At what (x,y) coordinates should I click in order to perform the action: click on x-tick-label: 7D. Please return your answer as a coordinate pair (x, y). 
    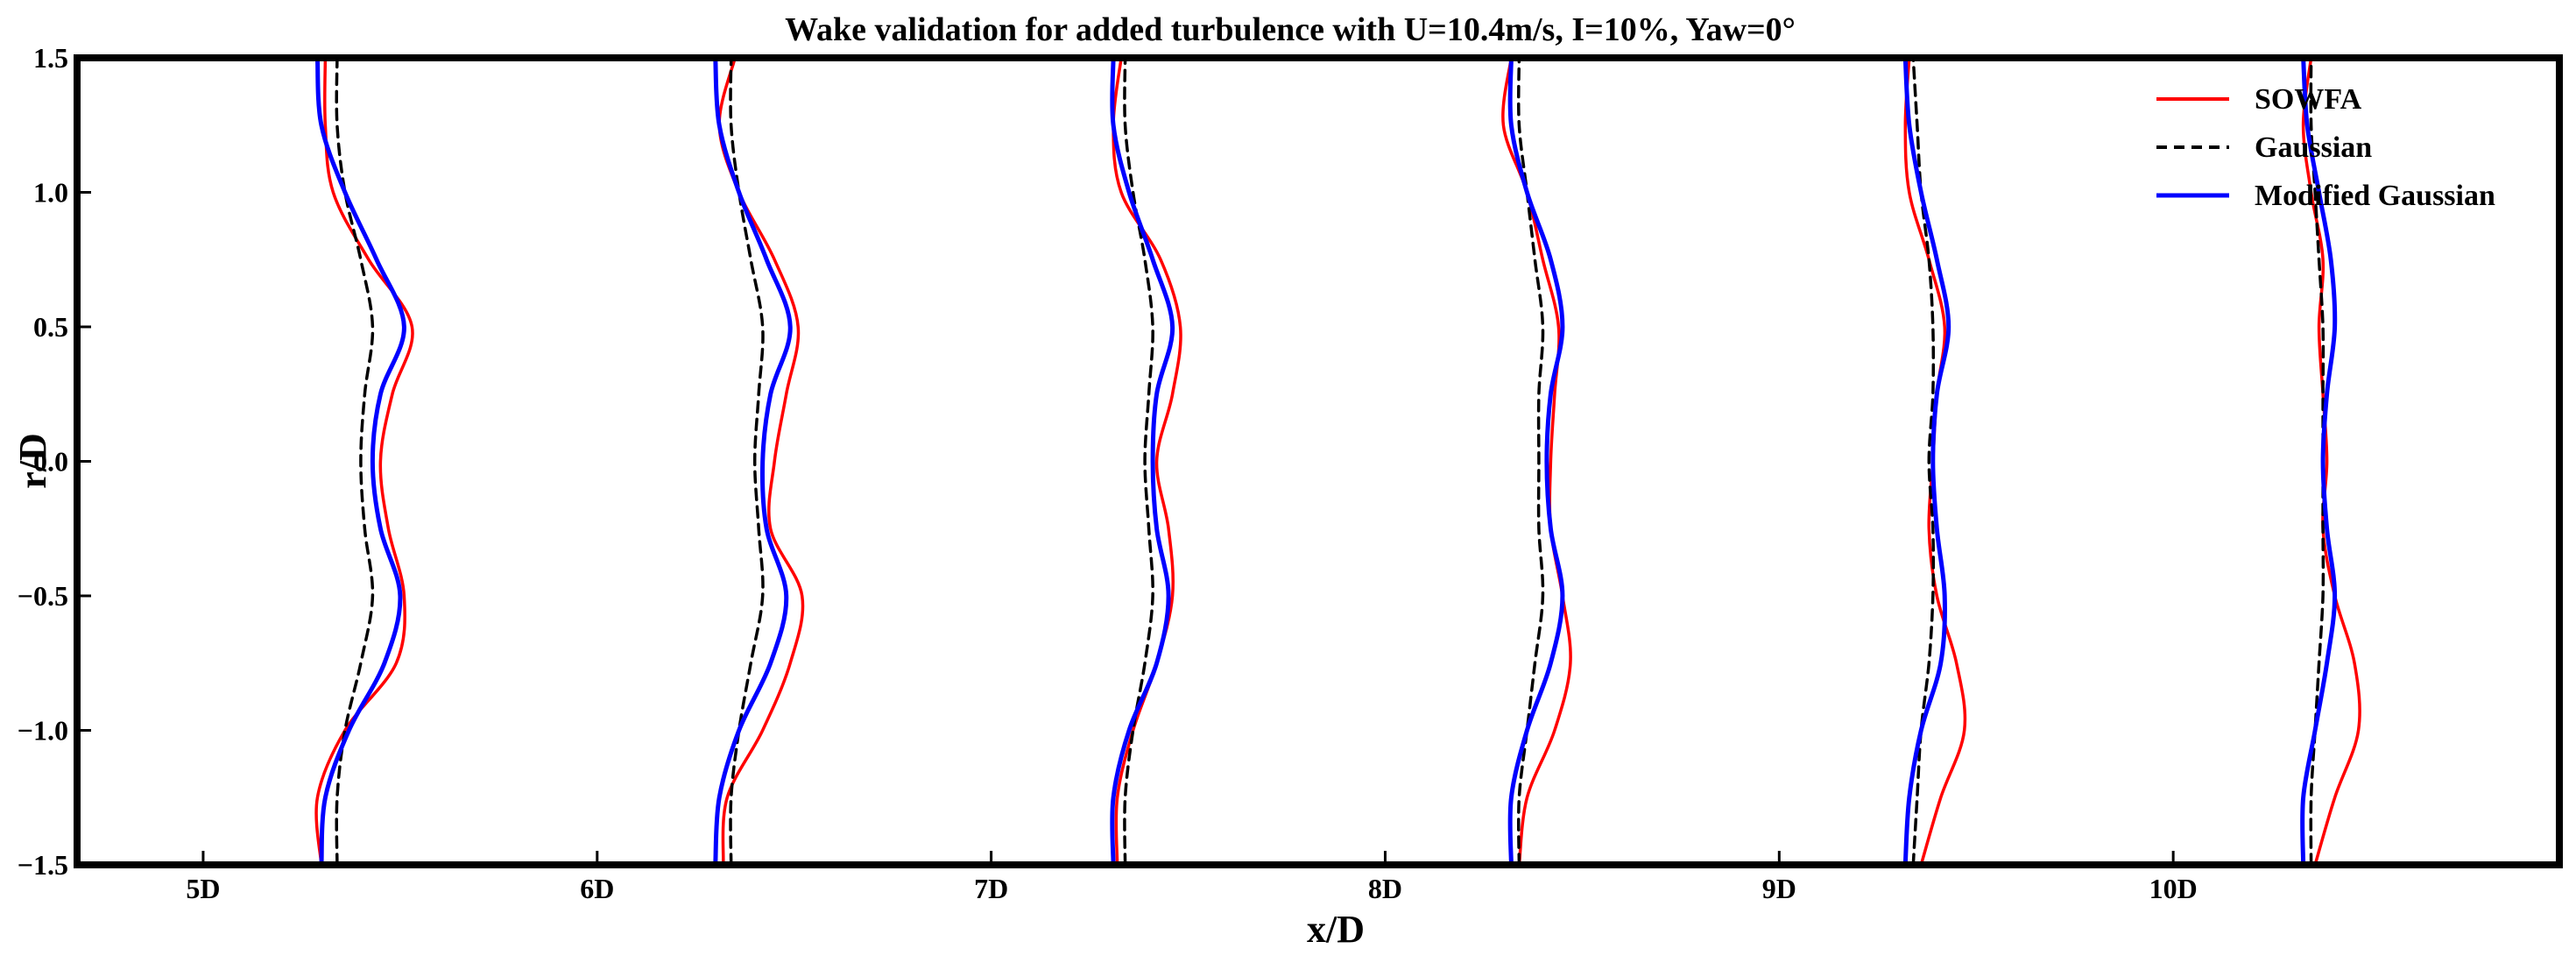
    Looking at the image, I should click on (991, 888).